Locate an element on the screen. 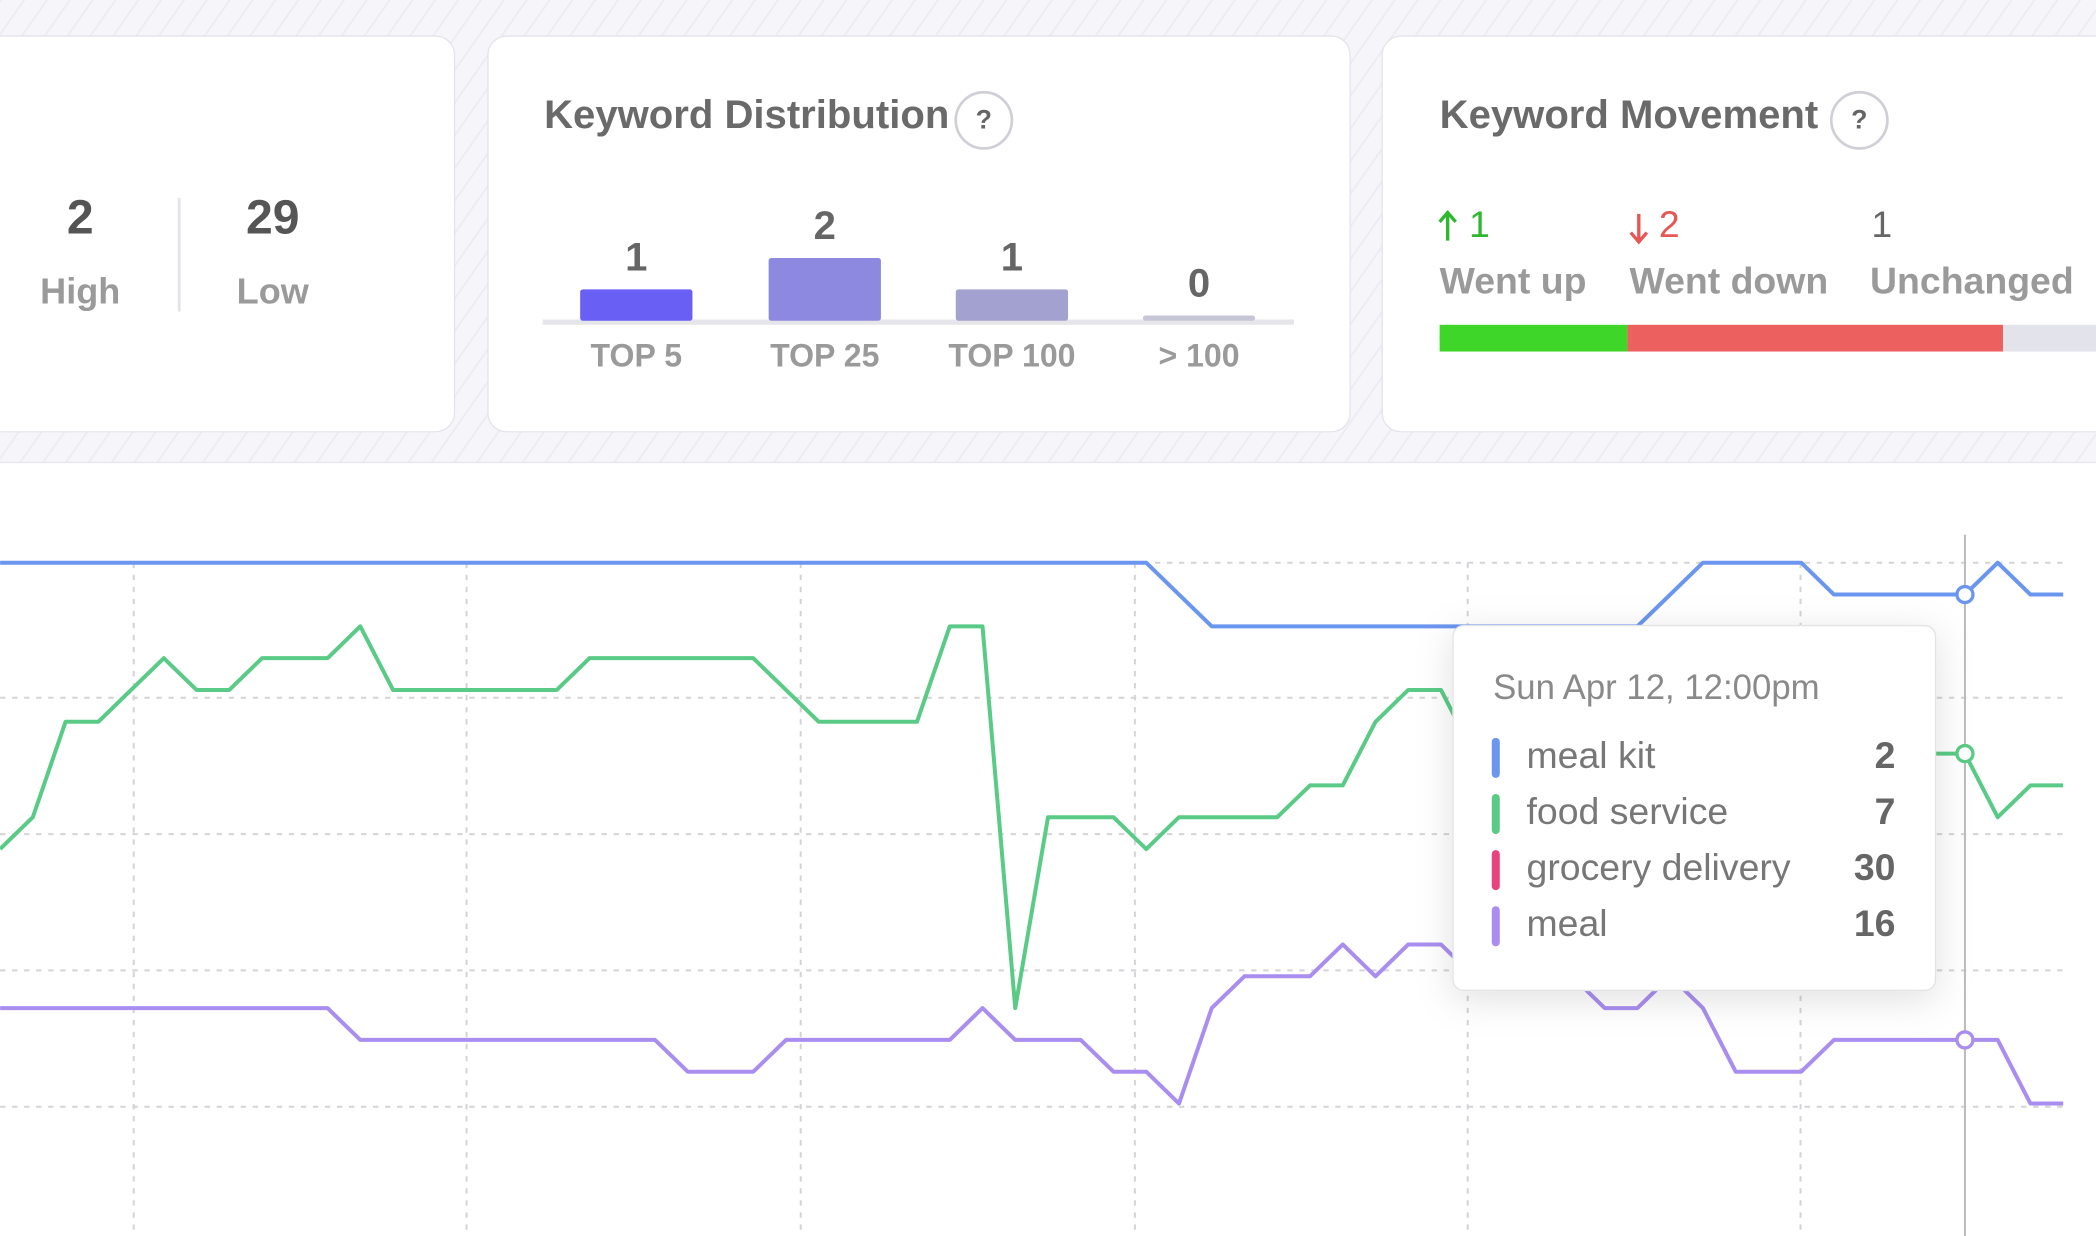  progress-cap is located at coordinates (1447, 338).